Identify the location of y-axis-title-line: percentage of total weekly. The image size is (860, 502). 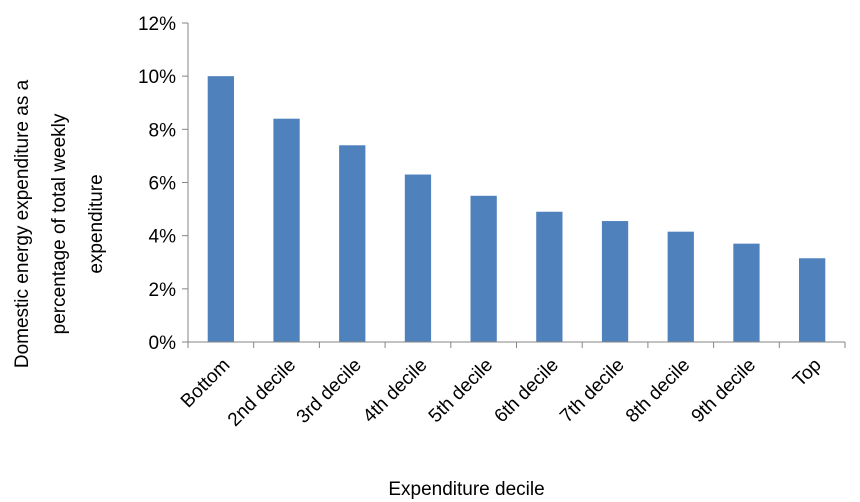
(59, 223).